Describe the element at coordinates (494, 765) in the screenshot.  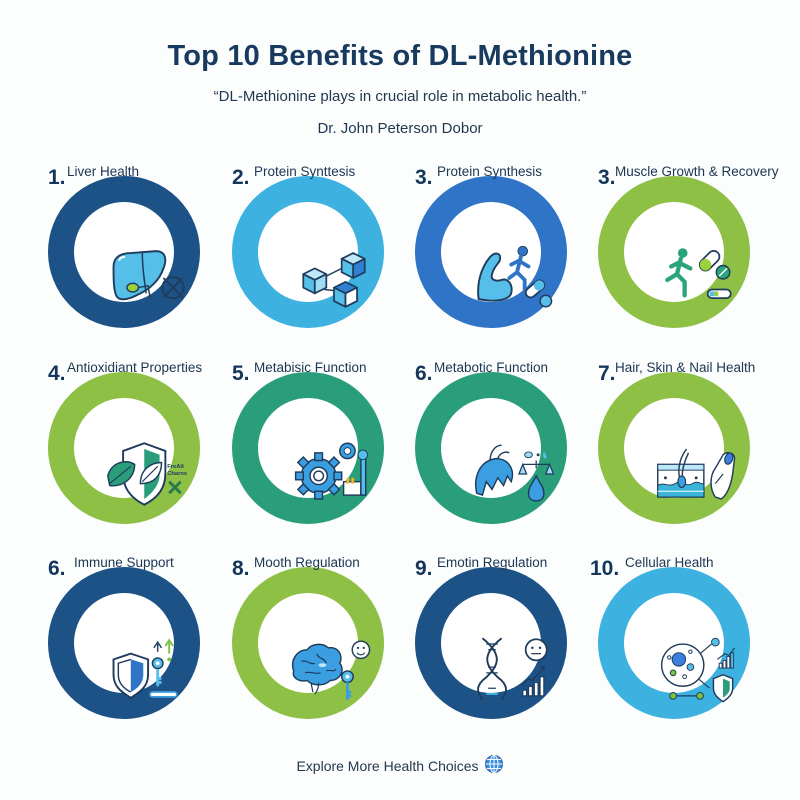
I see `globe-icon` at that location.